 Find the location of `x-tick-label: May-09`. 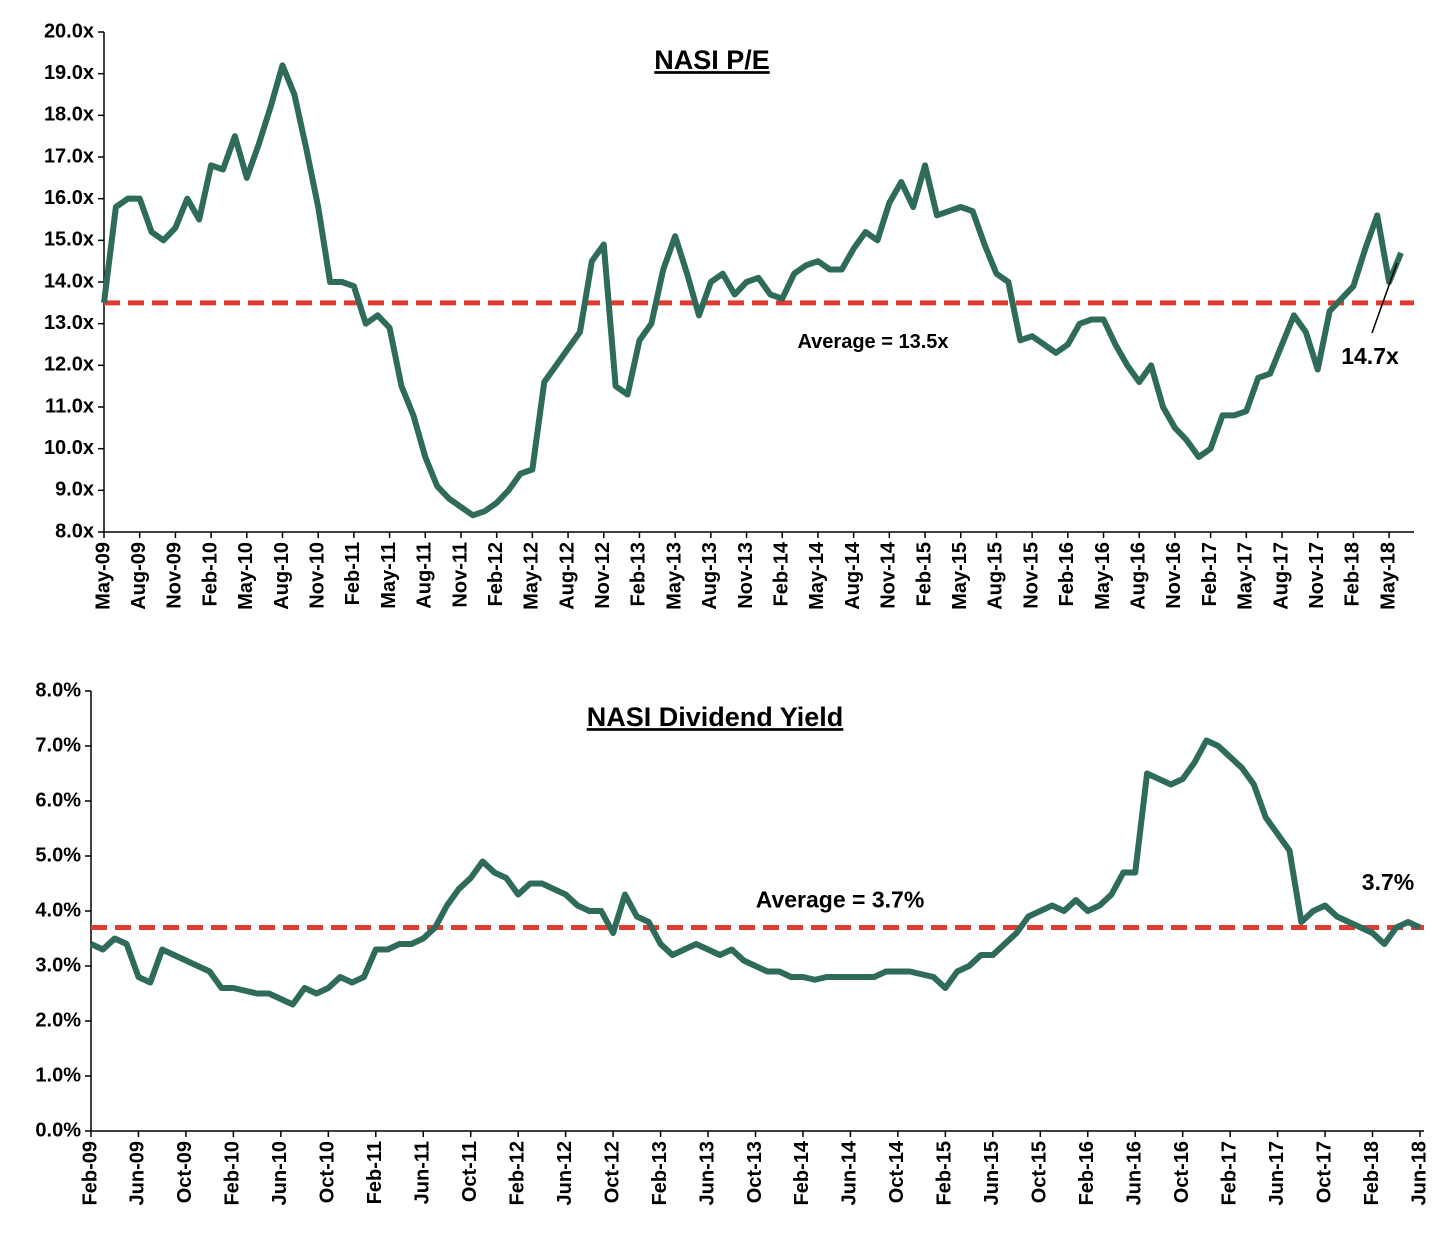

x-tick-label: May-09 is located at coordinates (103, 576).